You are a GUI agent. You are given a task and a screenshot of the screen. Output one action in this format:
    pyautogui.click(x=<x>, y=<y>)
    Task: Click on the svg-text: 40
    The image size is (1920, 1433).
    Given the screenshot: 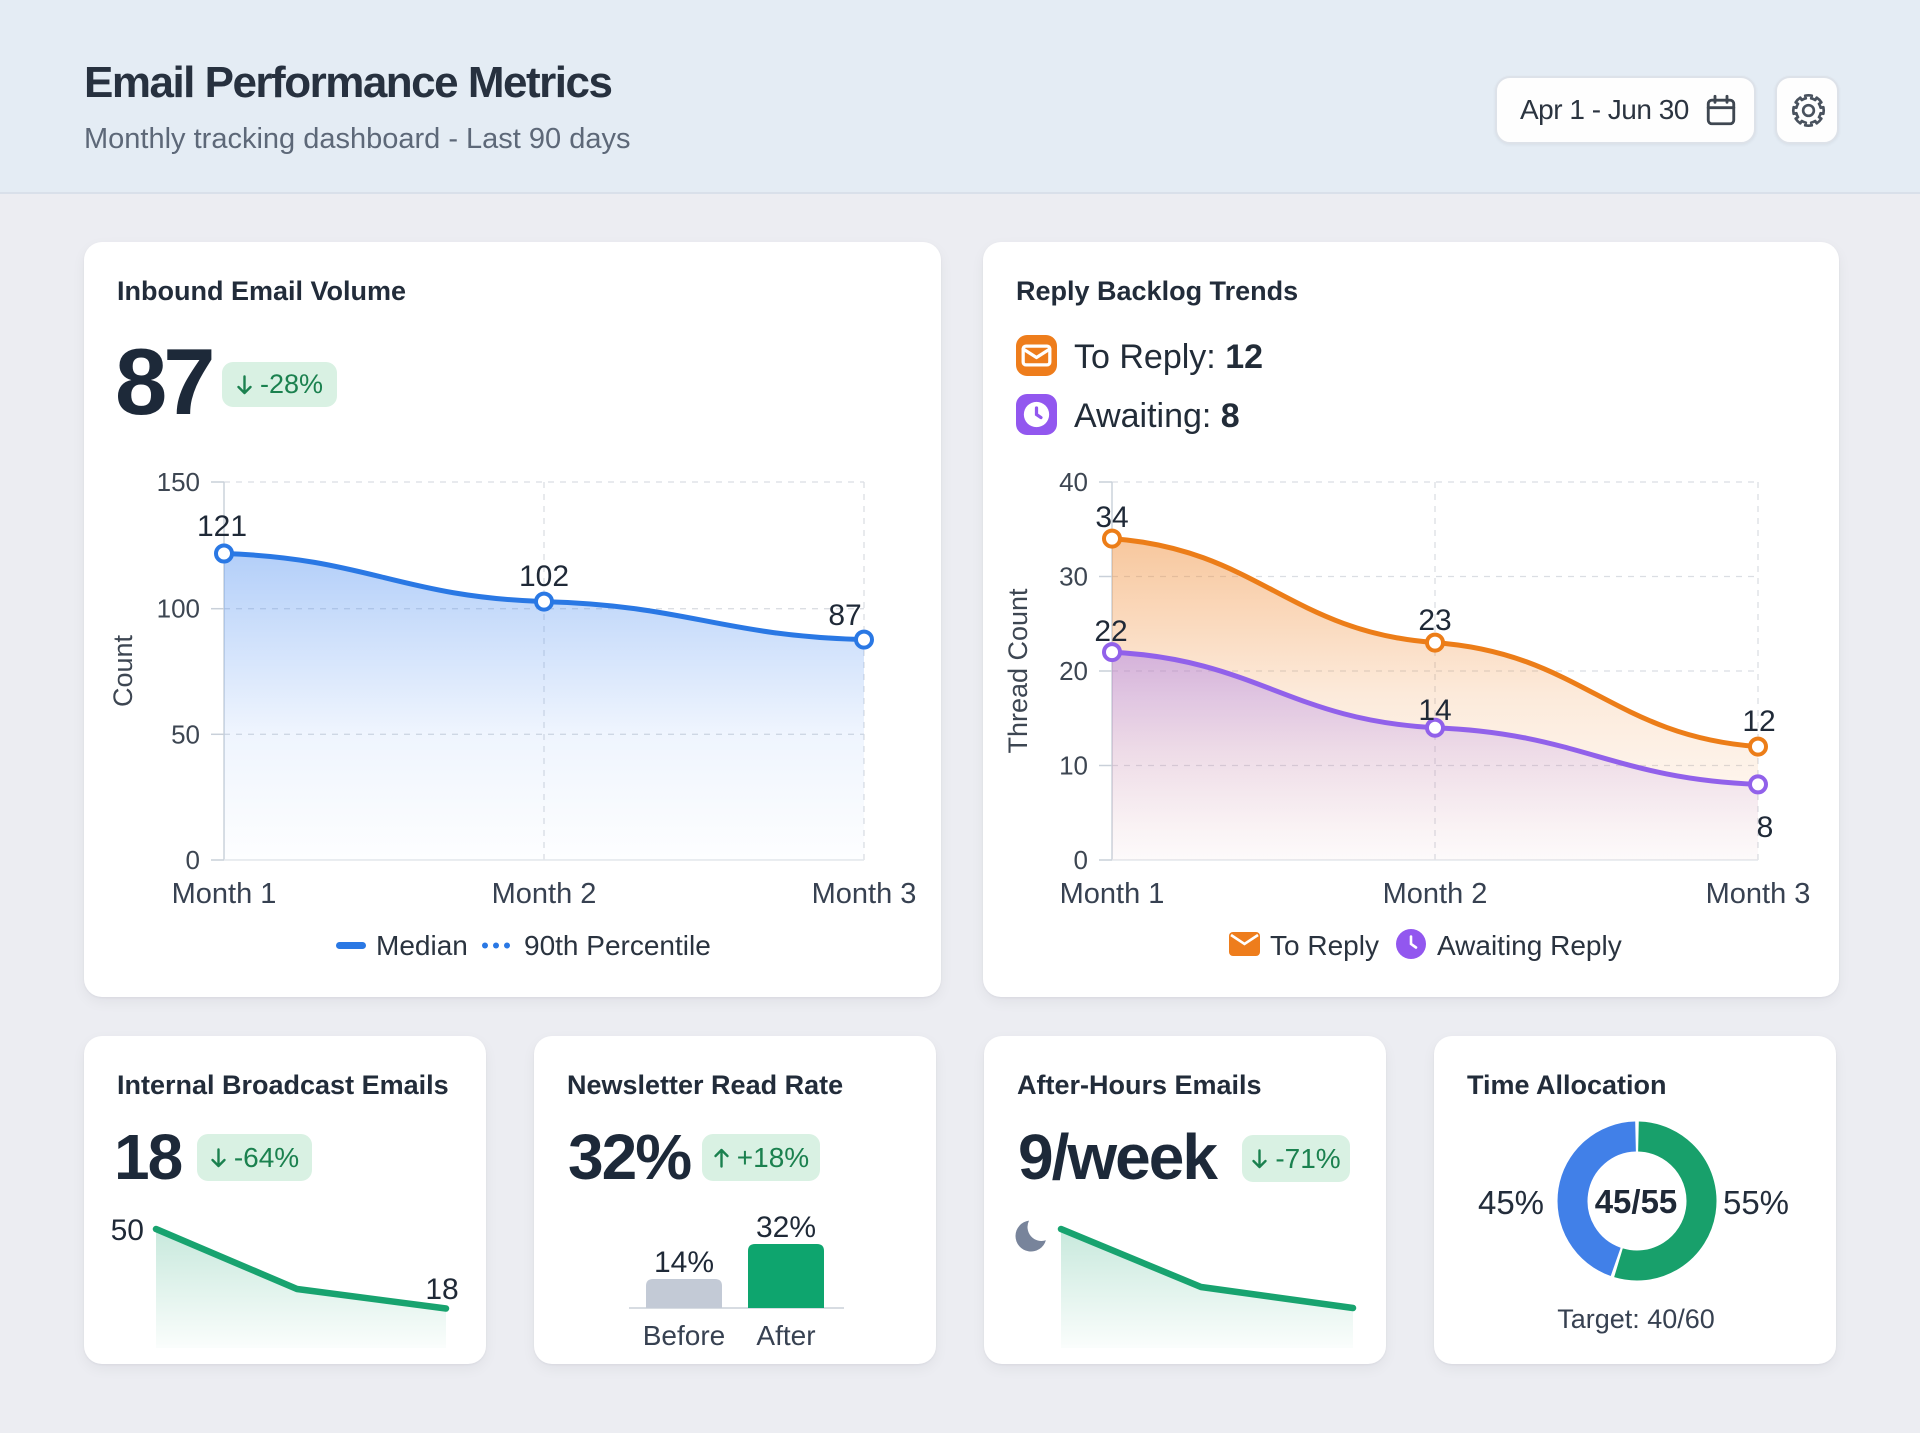 What is the action you would take?
    pyautogui.click(x=1073, y=482)
    